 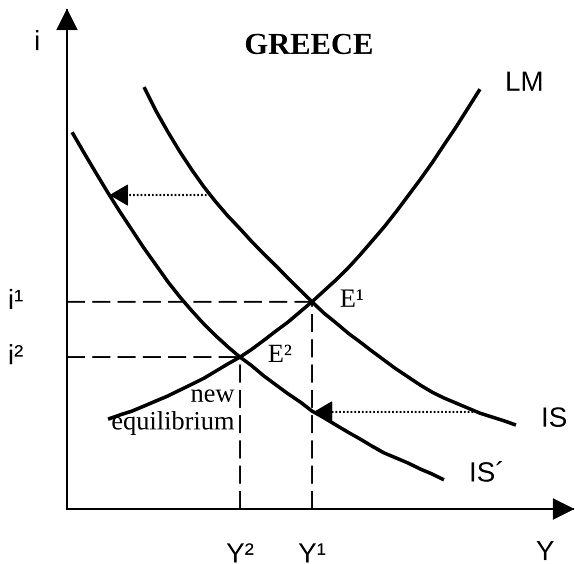 What do you see at coordinates (487, 471) in the screenshot?
I see `series-label: IS´` at bounding box center [487, 471].